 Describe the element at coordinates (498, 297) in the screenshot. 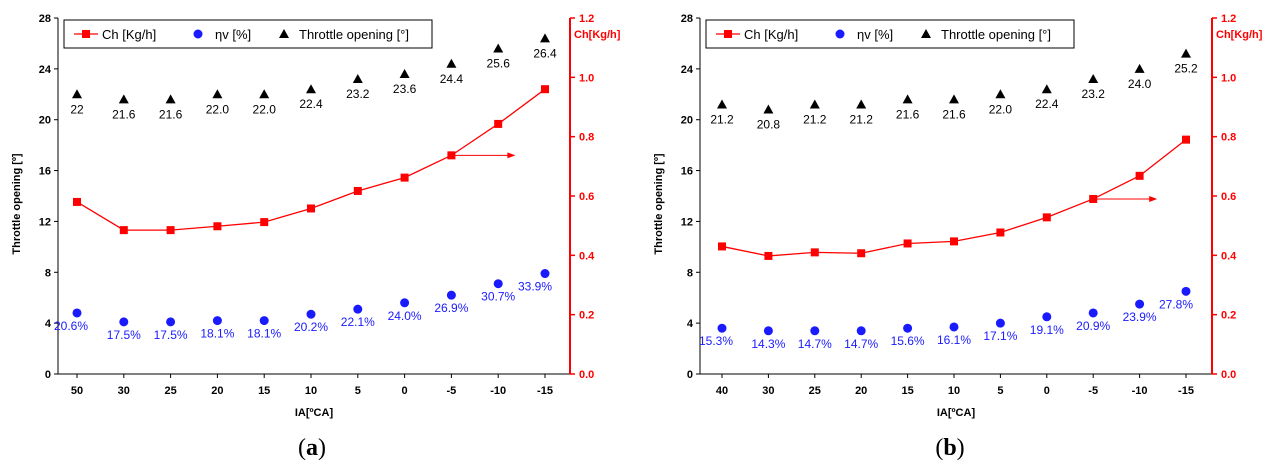

I see `eta-data-label: 30.7%` at that location.